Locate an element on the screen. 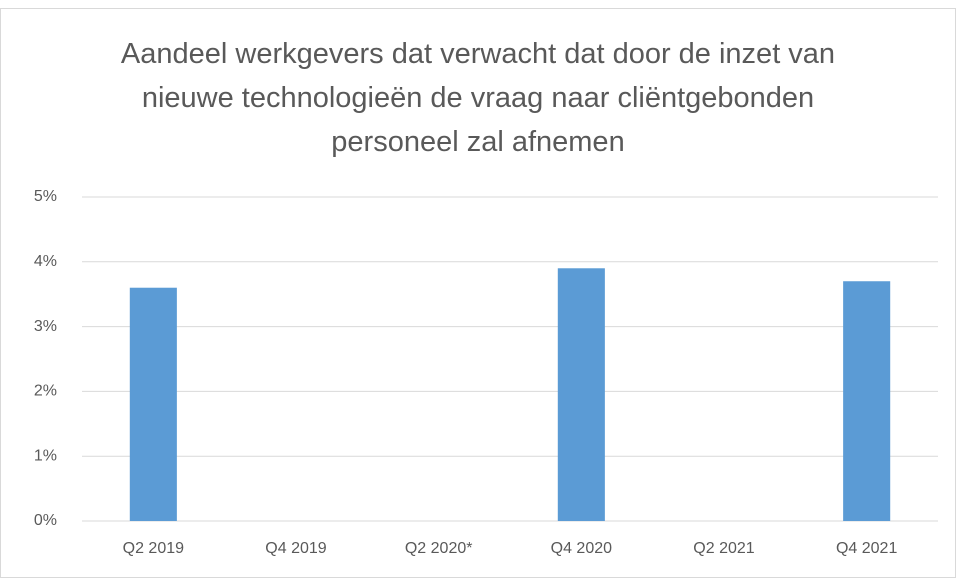 Image resolution: width=957 pixels, height=579 pixels. x-tick-label: Q4 2020 is located at coordinates (581, 548).